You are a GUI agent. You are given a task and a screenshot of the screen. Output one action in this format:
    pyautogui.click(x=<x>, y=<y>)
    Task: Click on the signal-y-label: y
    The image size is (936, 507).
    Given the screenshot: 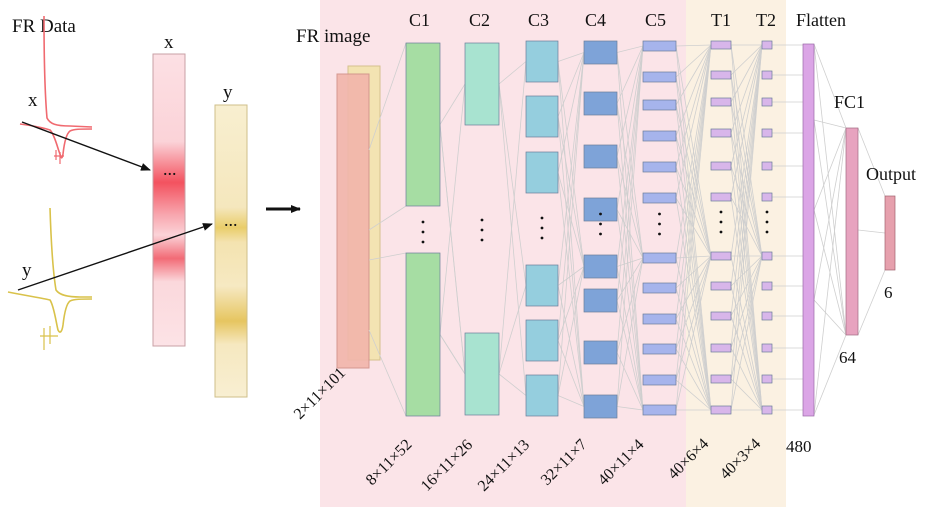 What is the action you would take?
    pyautogui.click(x=27, y=270)
    